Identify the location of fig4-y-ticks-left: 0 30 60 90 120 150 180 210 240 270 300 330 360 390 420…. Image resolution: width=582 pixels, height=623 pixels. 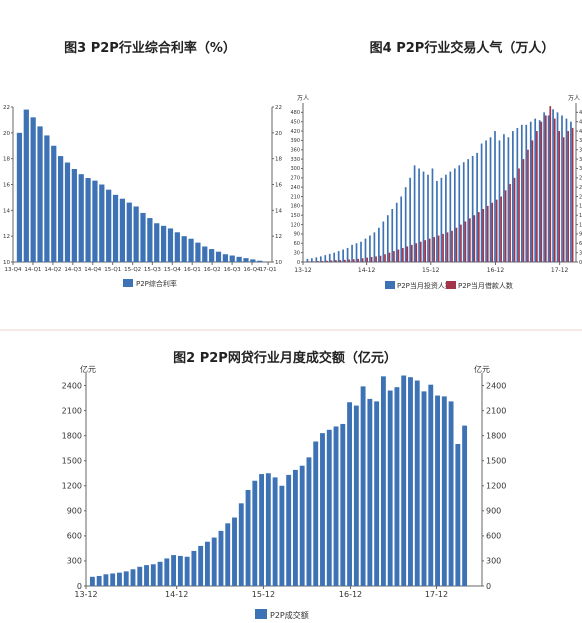
(296, 188).